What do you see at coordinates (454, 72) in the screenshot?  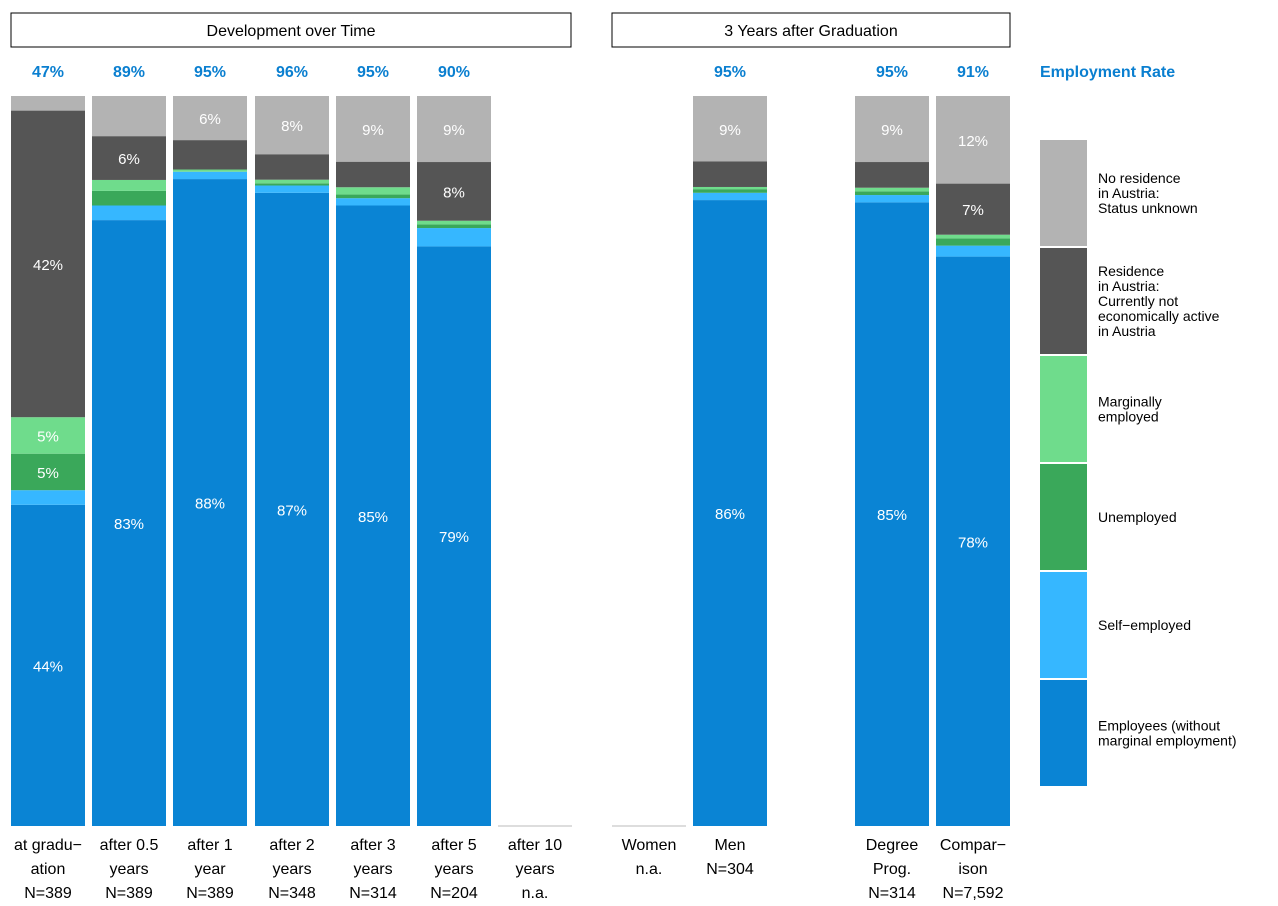 I see `employment-rate-label: 90%` at bounding box center [454, 72].